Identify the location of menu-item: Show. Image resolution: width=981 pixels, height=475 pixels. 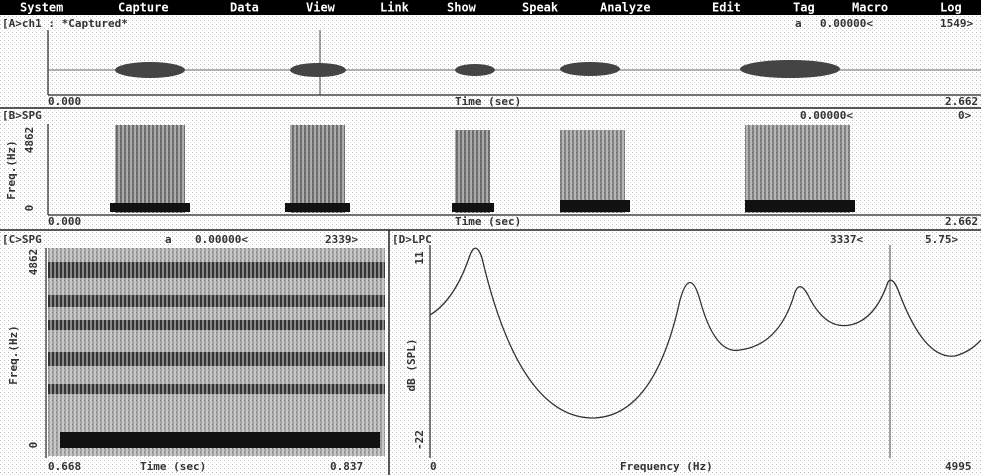
(462, 8).